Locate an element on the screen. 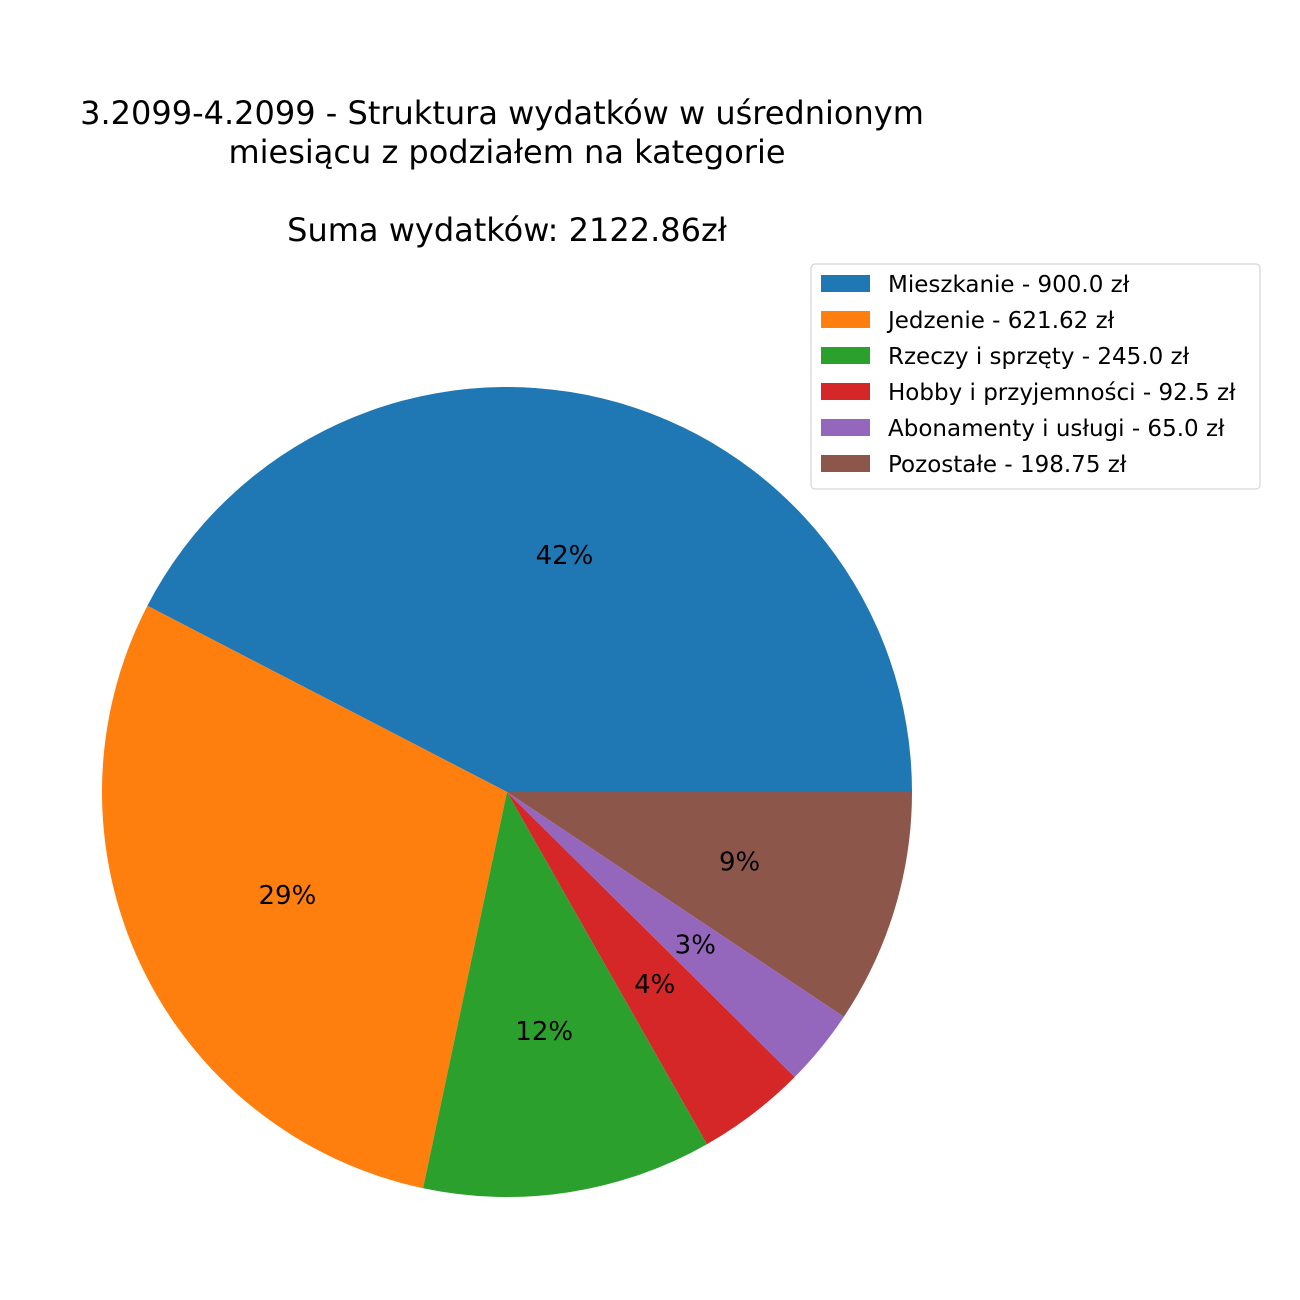 Image resolution: width=1300 pixels, height=1300 pixels. legend-label-6: Pozostałe - 198.75 zł is located at coordinates (1007, 465).